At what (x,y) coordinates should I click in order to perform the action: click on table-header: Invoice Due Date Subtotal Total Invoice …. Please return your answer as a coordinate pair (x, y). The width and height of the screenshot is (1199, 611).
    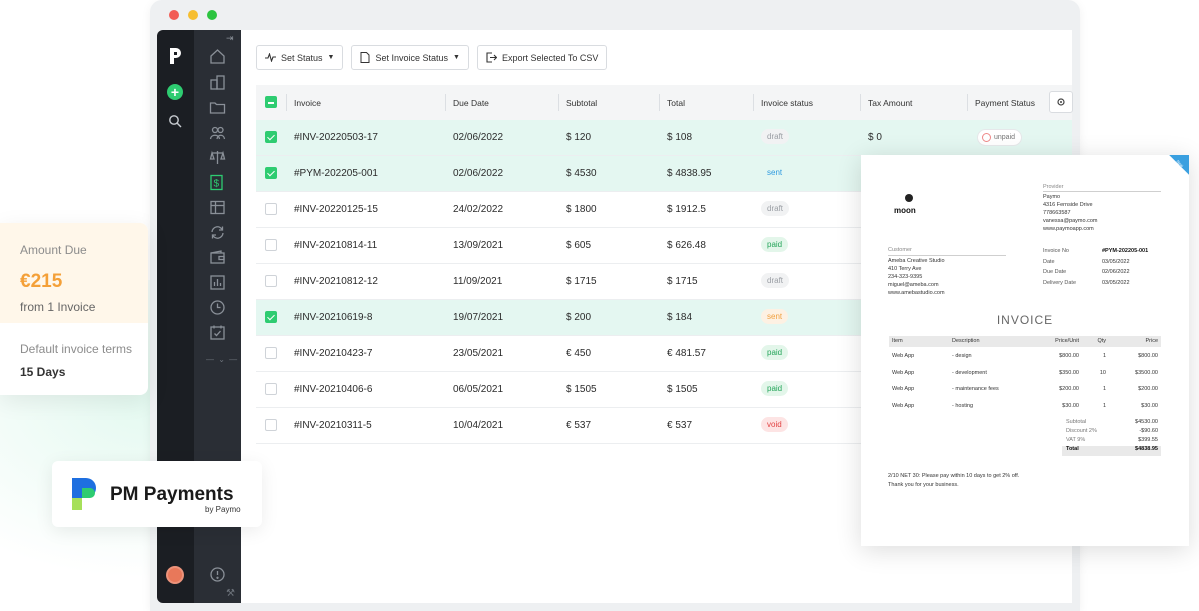
    Looking at the image, I should click on (664, 102).